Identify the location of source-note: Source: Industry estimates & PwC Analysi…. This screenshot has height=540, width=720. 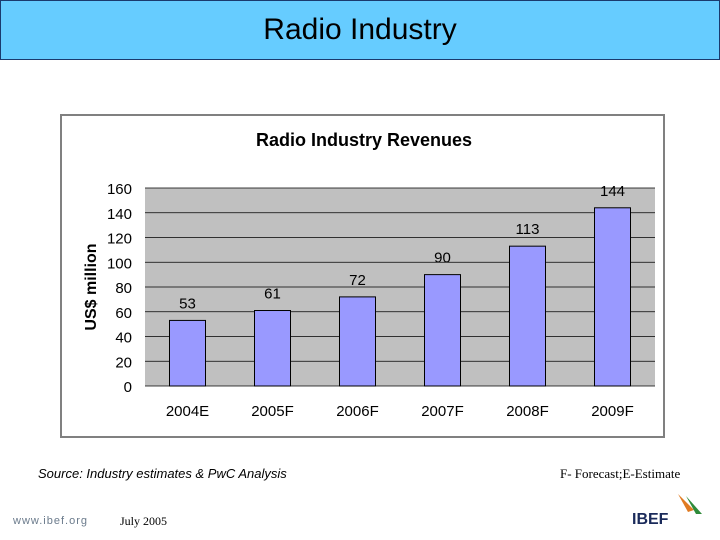
(162, 473).